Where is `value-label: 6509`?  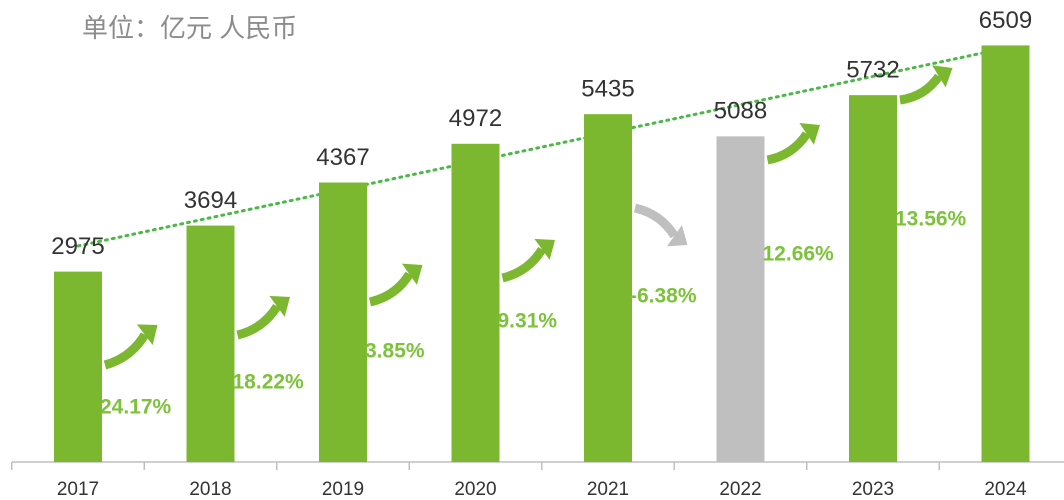 value-label: 6509 is located at coordinates (1005, 20).